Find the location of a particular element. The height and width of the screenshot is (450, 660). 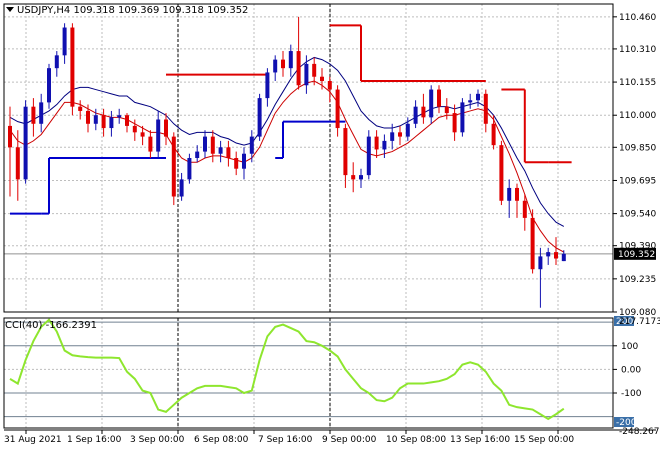

time-tick-label: 13 Sep 16:00 is located at coordinates (480, 440).